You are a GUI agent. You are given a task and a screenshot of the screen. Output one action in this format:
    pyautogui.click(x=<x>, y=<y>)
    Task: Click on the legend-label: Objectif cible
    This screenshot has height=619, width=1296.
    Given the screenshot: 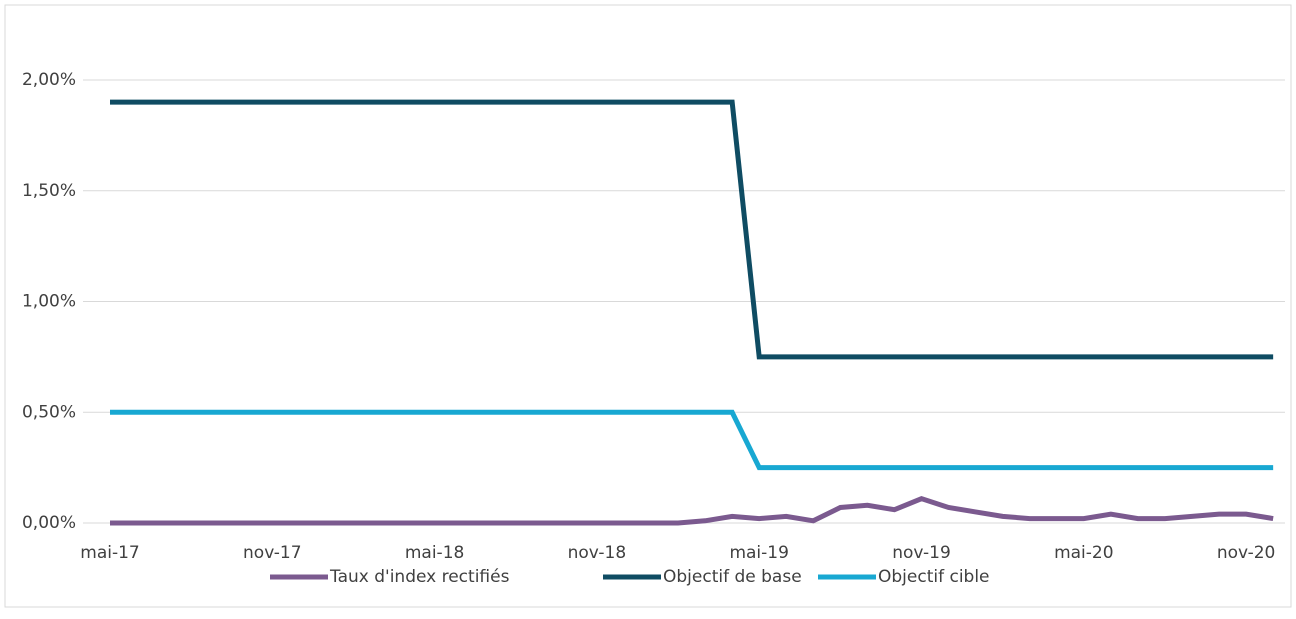 What is the action you would take?
    pyautogui.click(x=934, y=577)
    